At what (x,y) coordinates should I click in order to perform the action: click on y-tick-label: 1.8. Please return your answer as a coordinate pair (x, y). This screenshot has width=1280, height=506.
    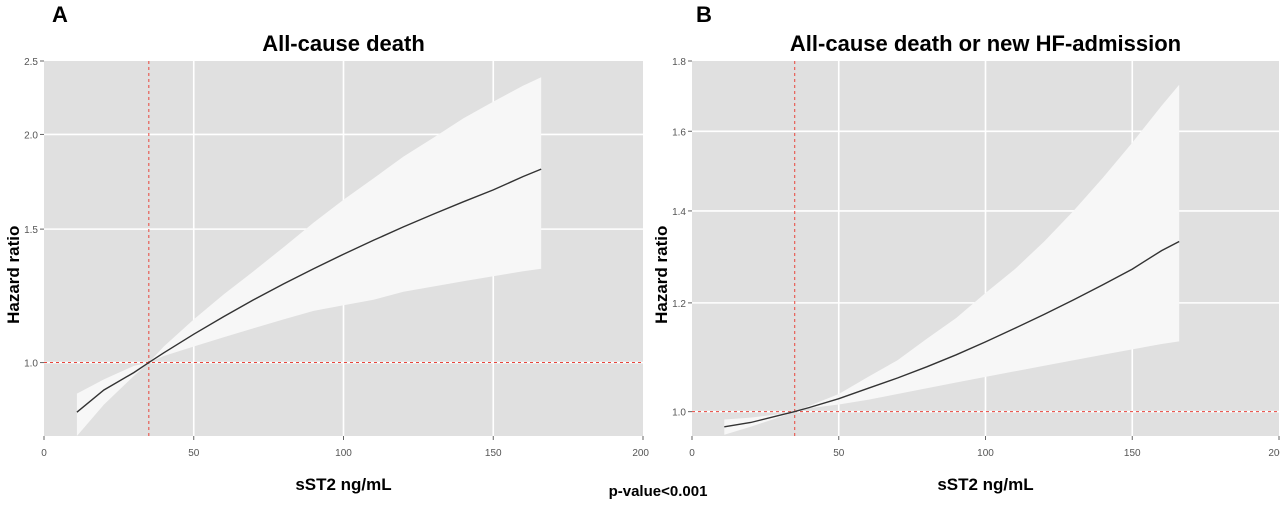
    Looking at the image, I should click on (679, 62).